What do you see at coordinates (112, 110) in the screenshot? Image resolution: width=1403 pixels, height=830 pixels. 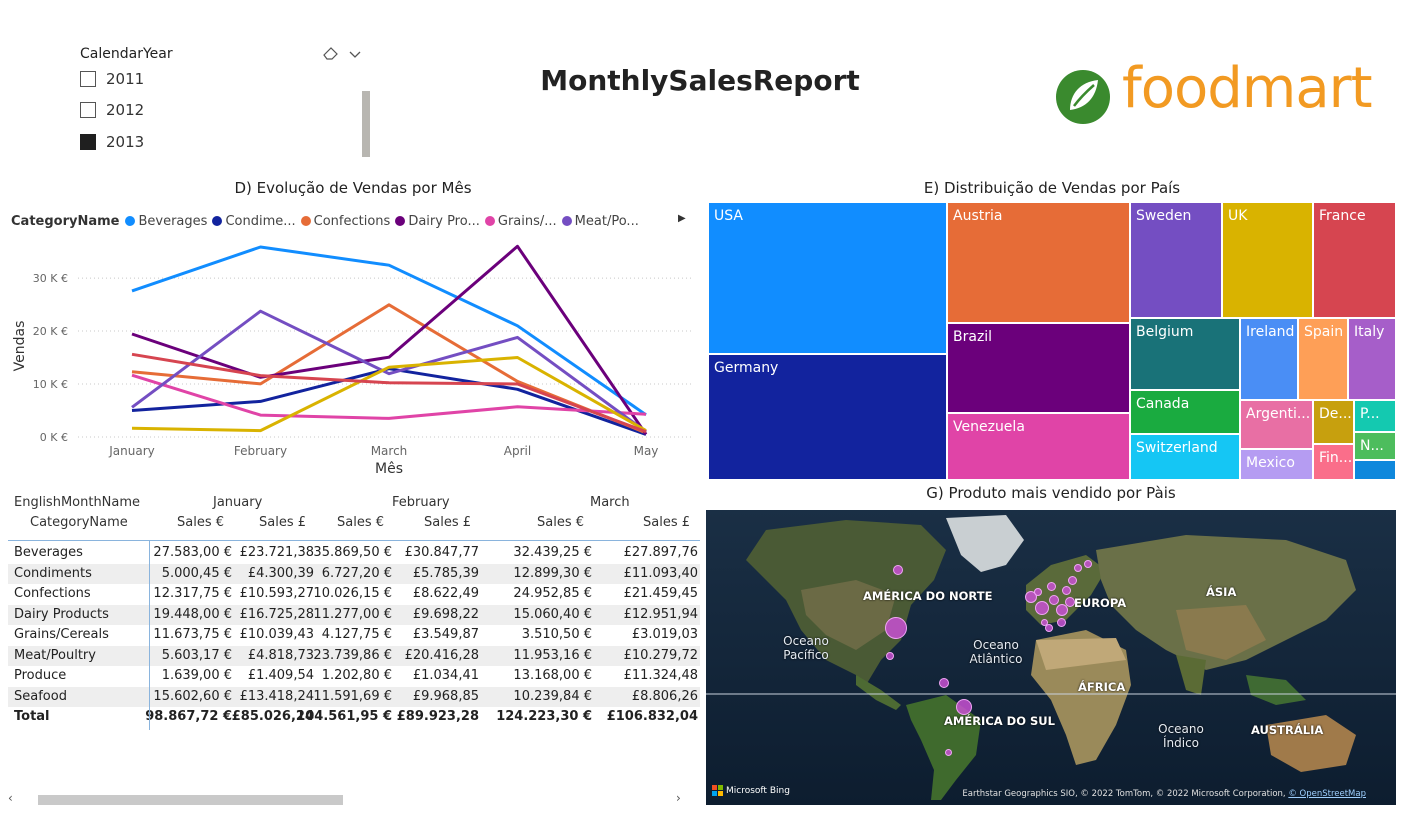 I see `slicer-item-2012: 2012` at bounding box center [112, 110].